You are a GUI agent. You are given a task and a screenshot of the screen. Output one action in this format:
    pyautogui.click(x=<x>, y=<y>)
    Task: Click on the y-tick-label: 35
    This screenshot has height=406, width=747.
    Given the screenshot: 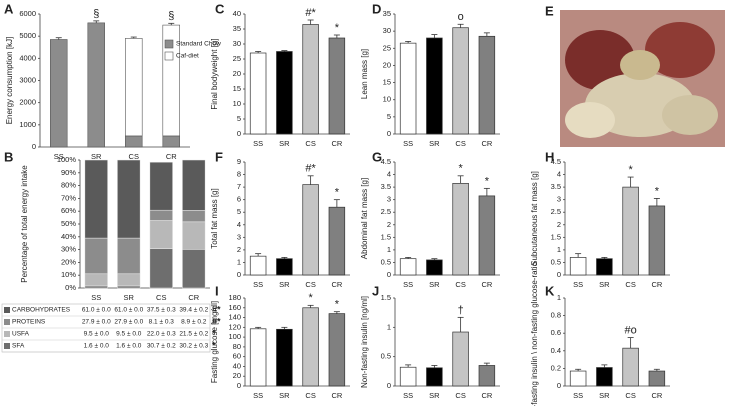 What is the action you would take?
    pyautogui.click(x=387, y=13)
    